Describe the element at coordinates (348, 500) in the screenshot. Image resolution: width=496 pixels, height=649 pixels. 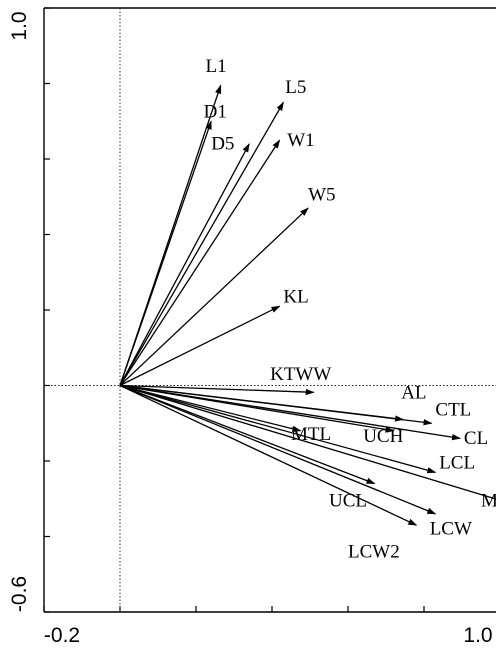
I see `label-ucl: UCL` at that location.